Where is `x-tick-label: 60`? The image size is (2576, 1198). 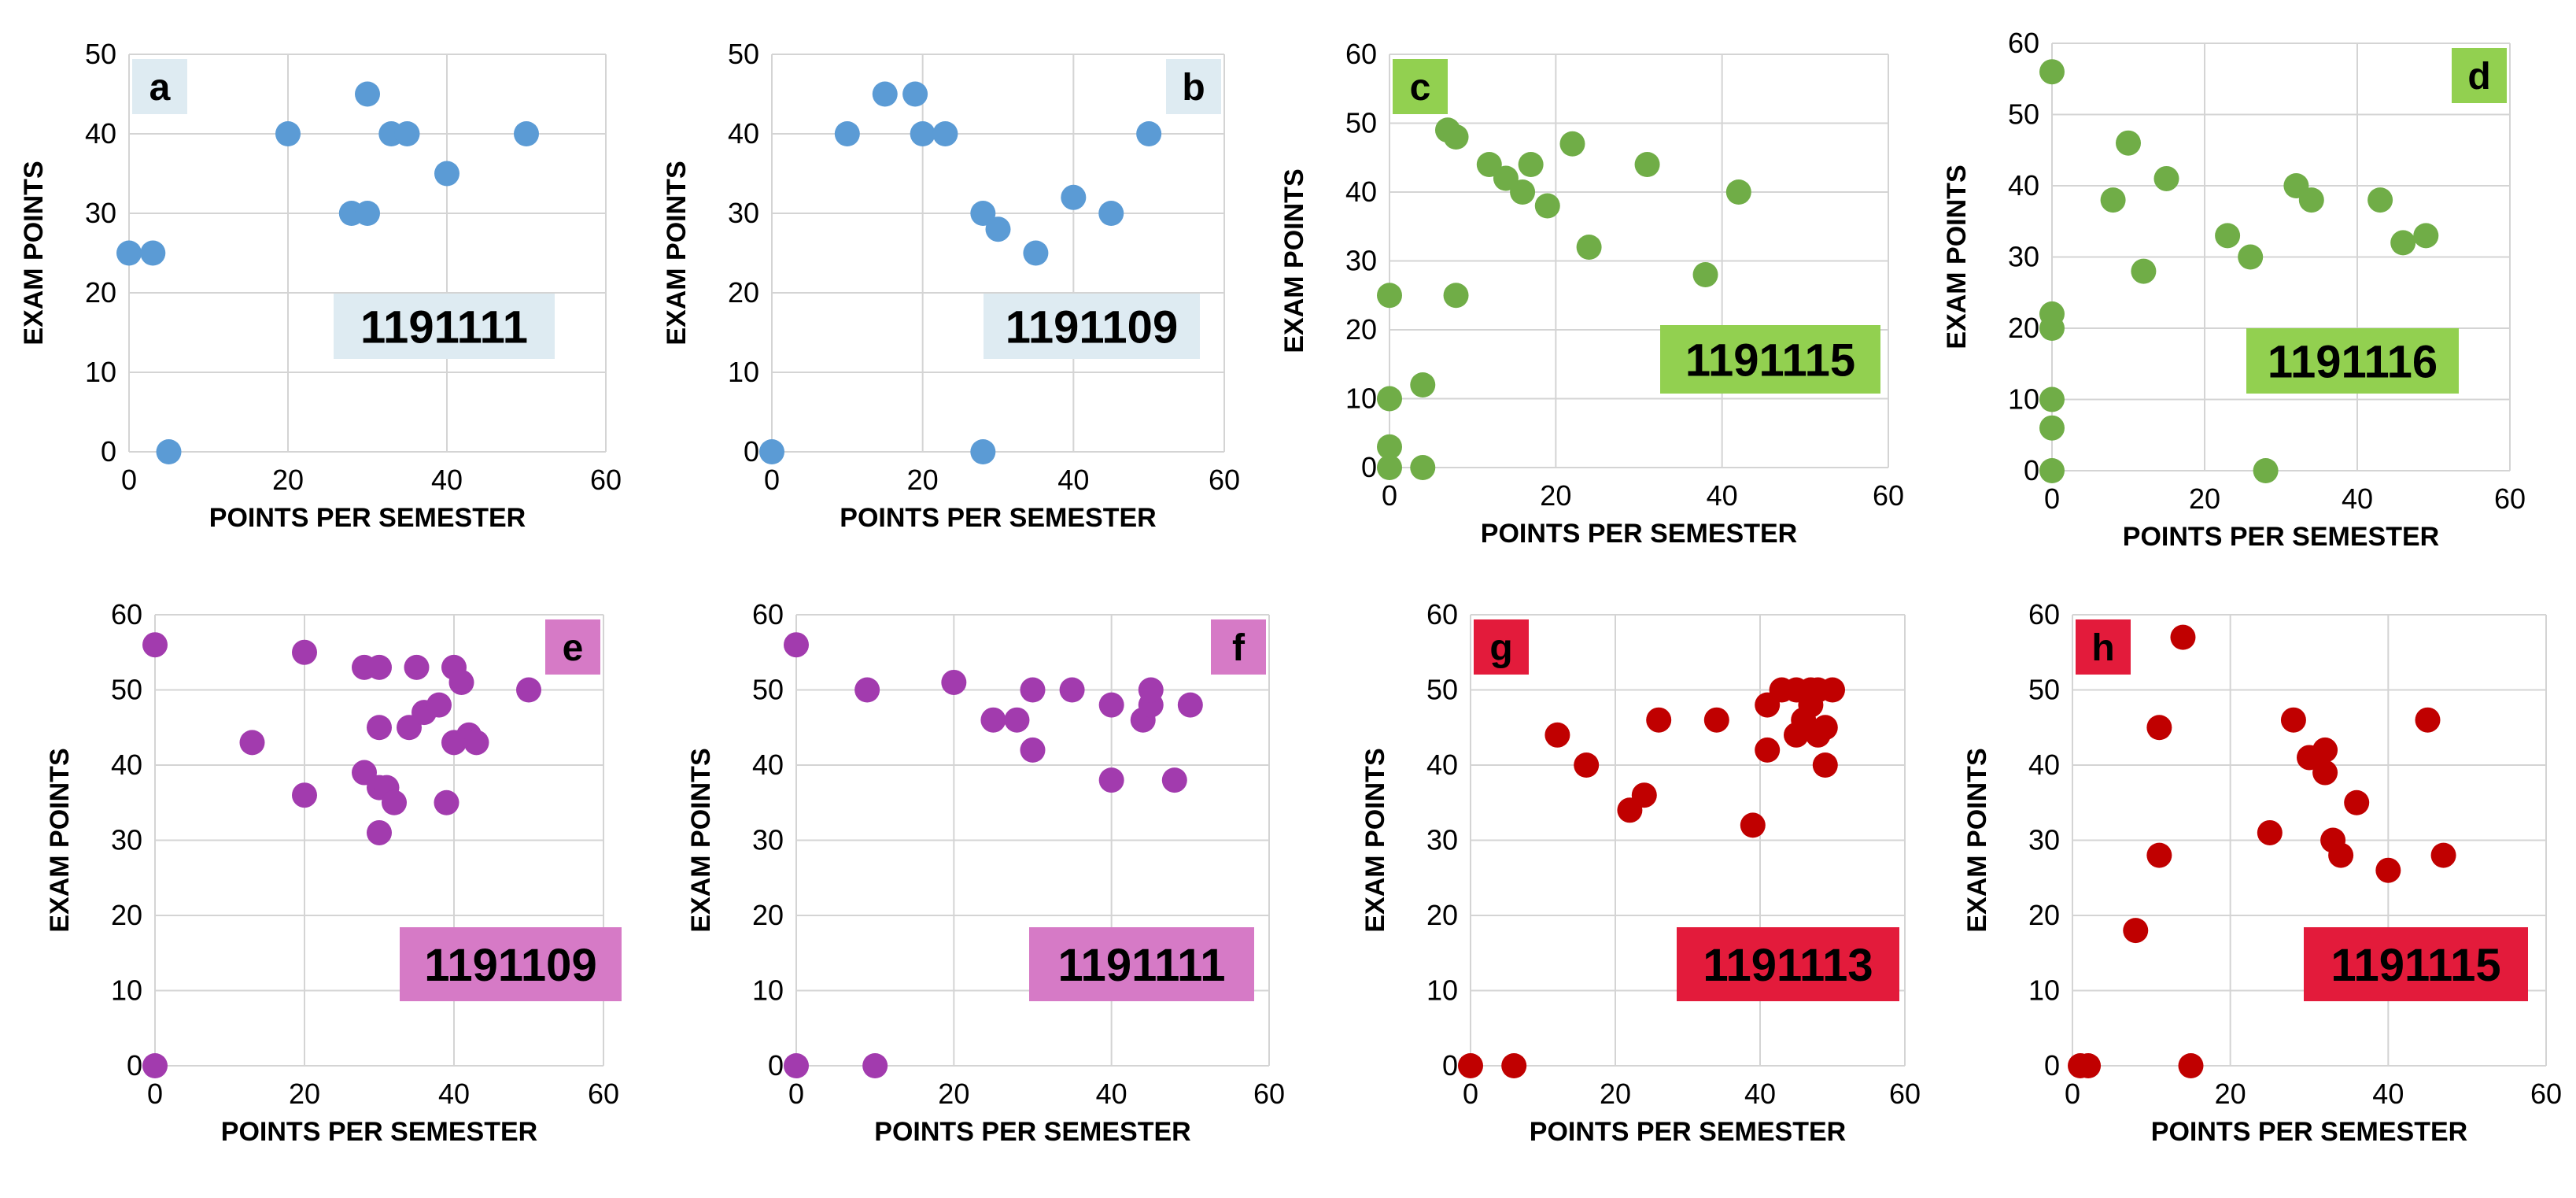
x-tick-label: 60 is located at coordinates (2510, 499).